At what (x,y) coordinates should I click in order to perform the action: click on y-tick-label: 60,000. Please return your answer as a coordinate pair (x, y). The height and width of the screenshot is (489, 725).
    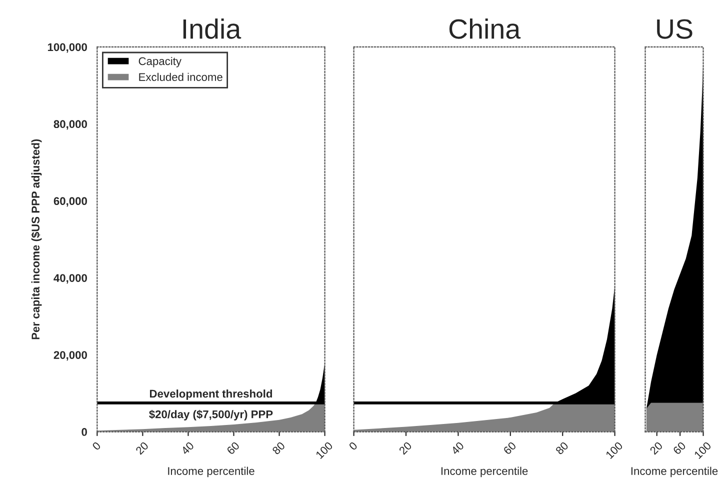
    Looking at the image, I should click on (70, 202).